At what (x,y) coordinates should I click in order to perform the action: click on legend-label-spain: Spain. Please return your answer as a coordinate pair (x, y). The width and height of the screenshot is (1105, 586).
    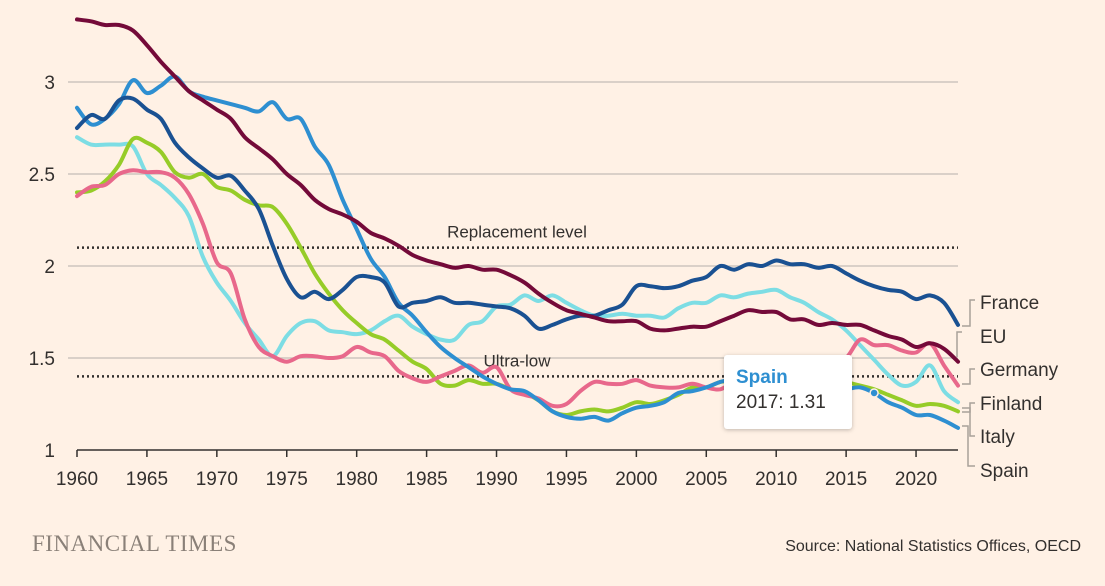
    Looking at the image, I should click on (1004, 471).